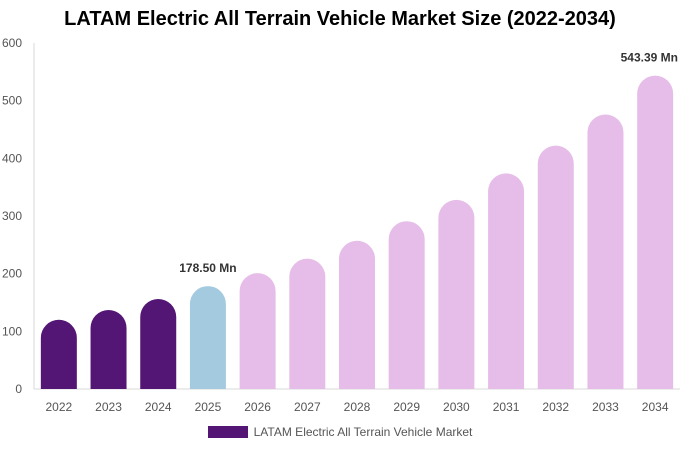  I want to click on bar-2029, so click(406, 305).